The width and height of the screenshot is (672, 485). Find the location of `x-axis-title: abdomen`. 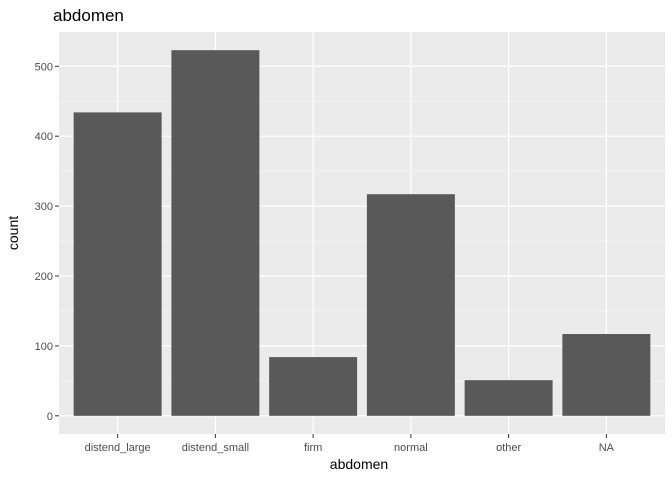

x-axis-title: abdomen is located at coordinates (359, 464).